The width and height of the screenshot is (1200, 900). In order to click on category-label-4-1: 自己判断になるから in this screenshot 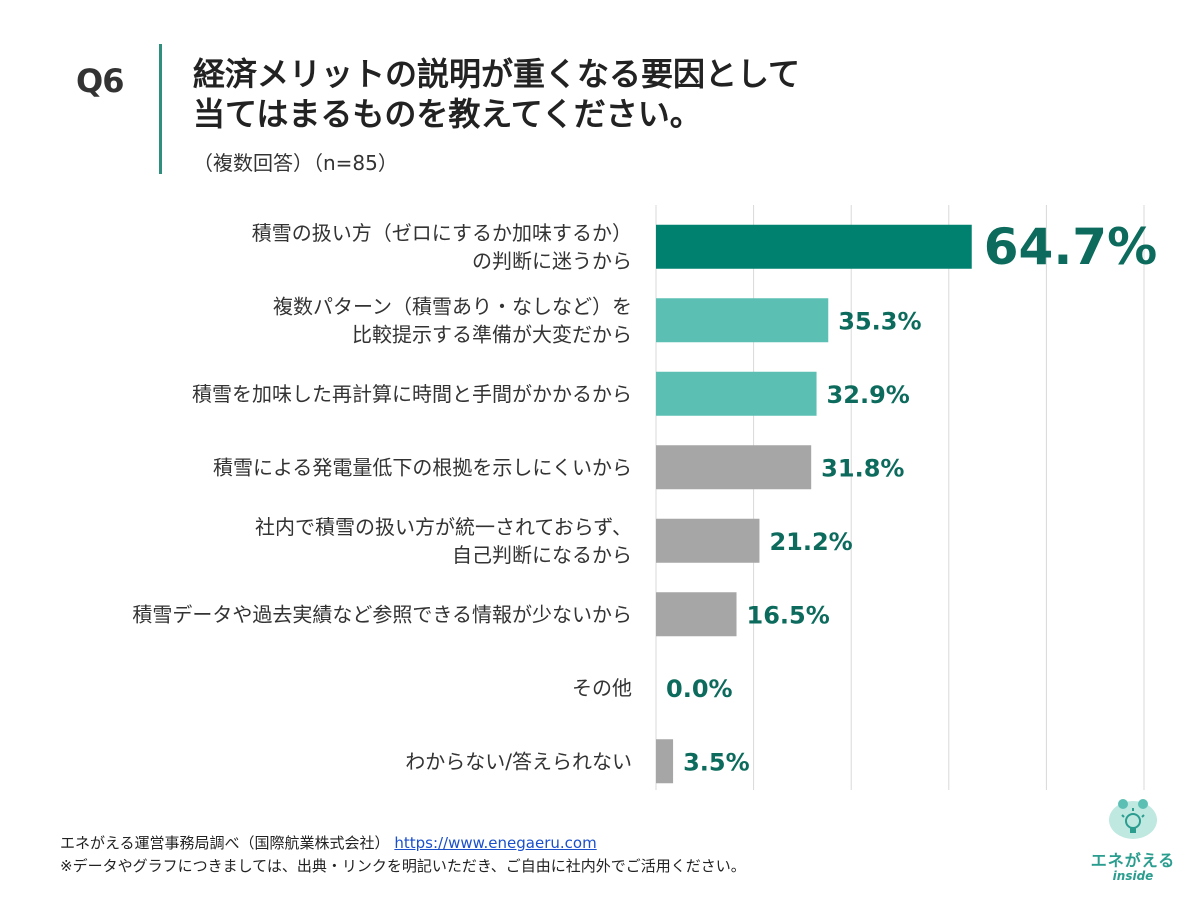, I will do `click(542, 555)`.